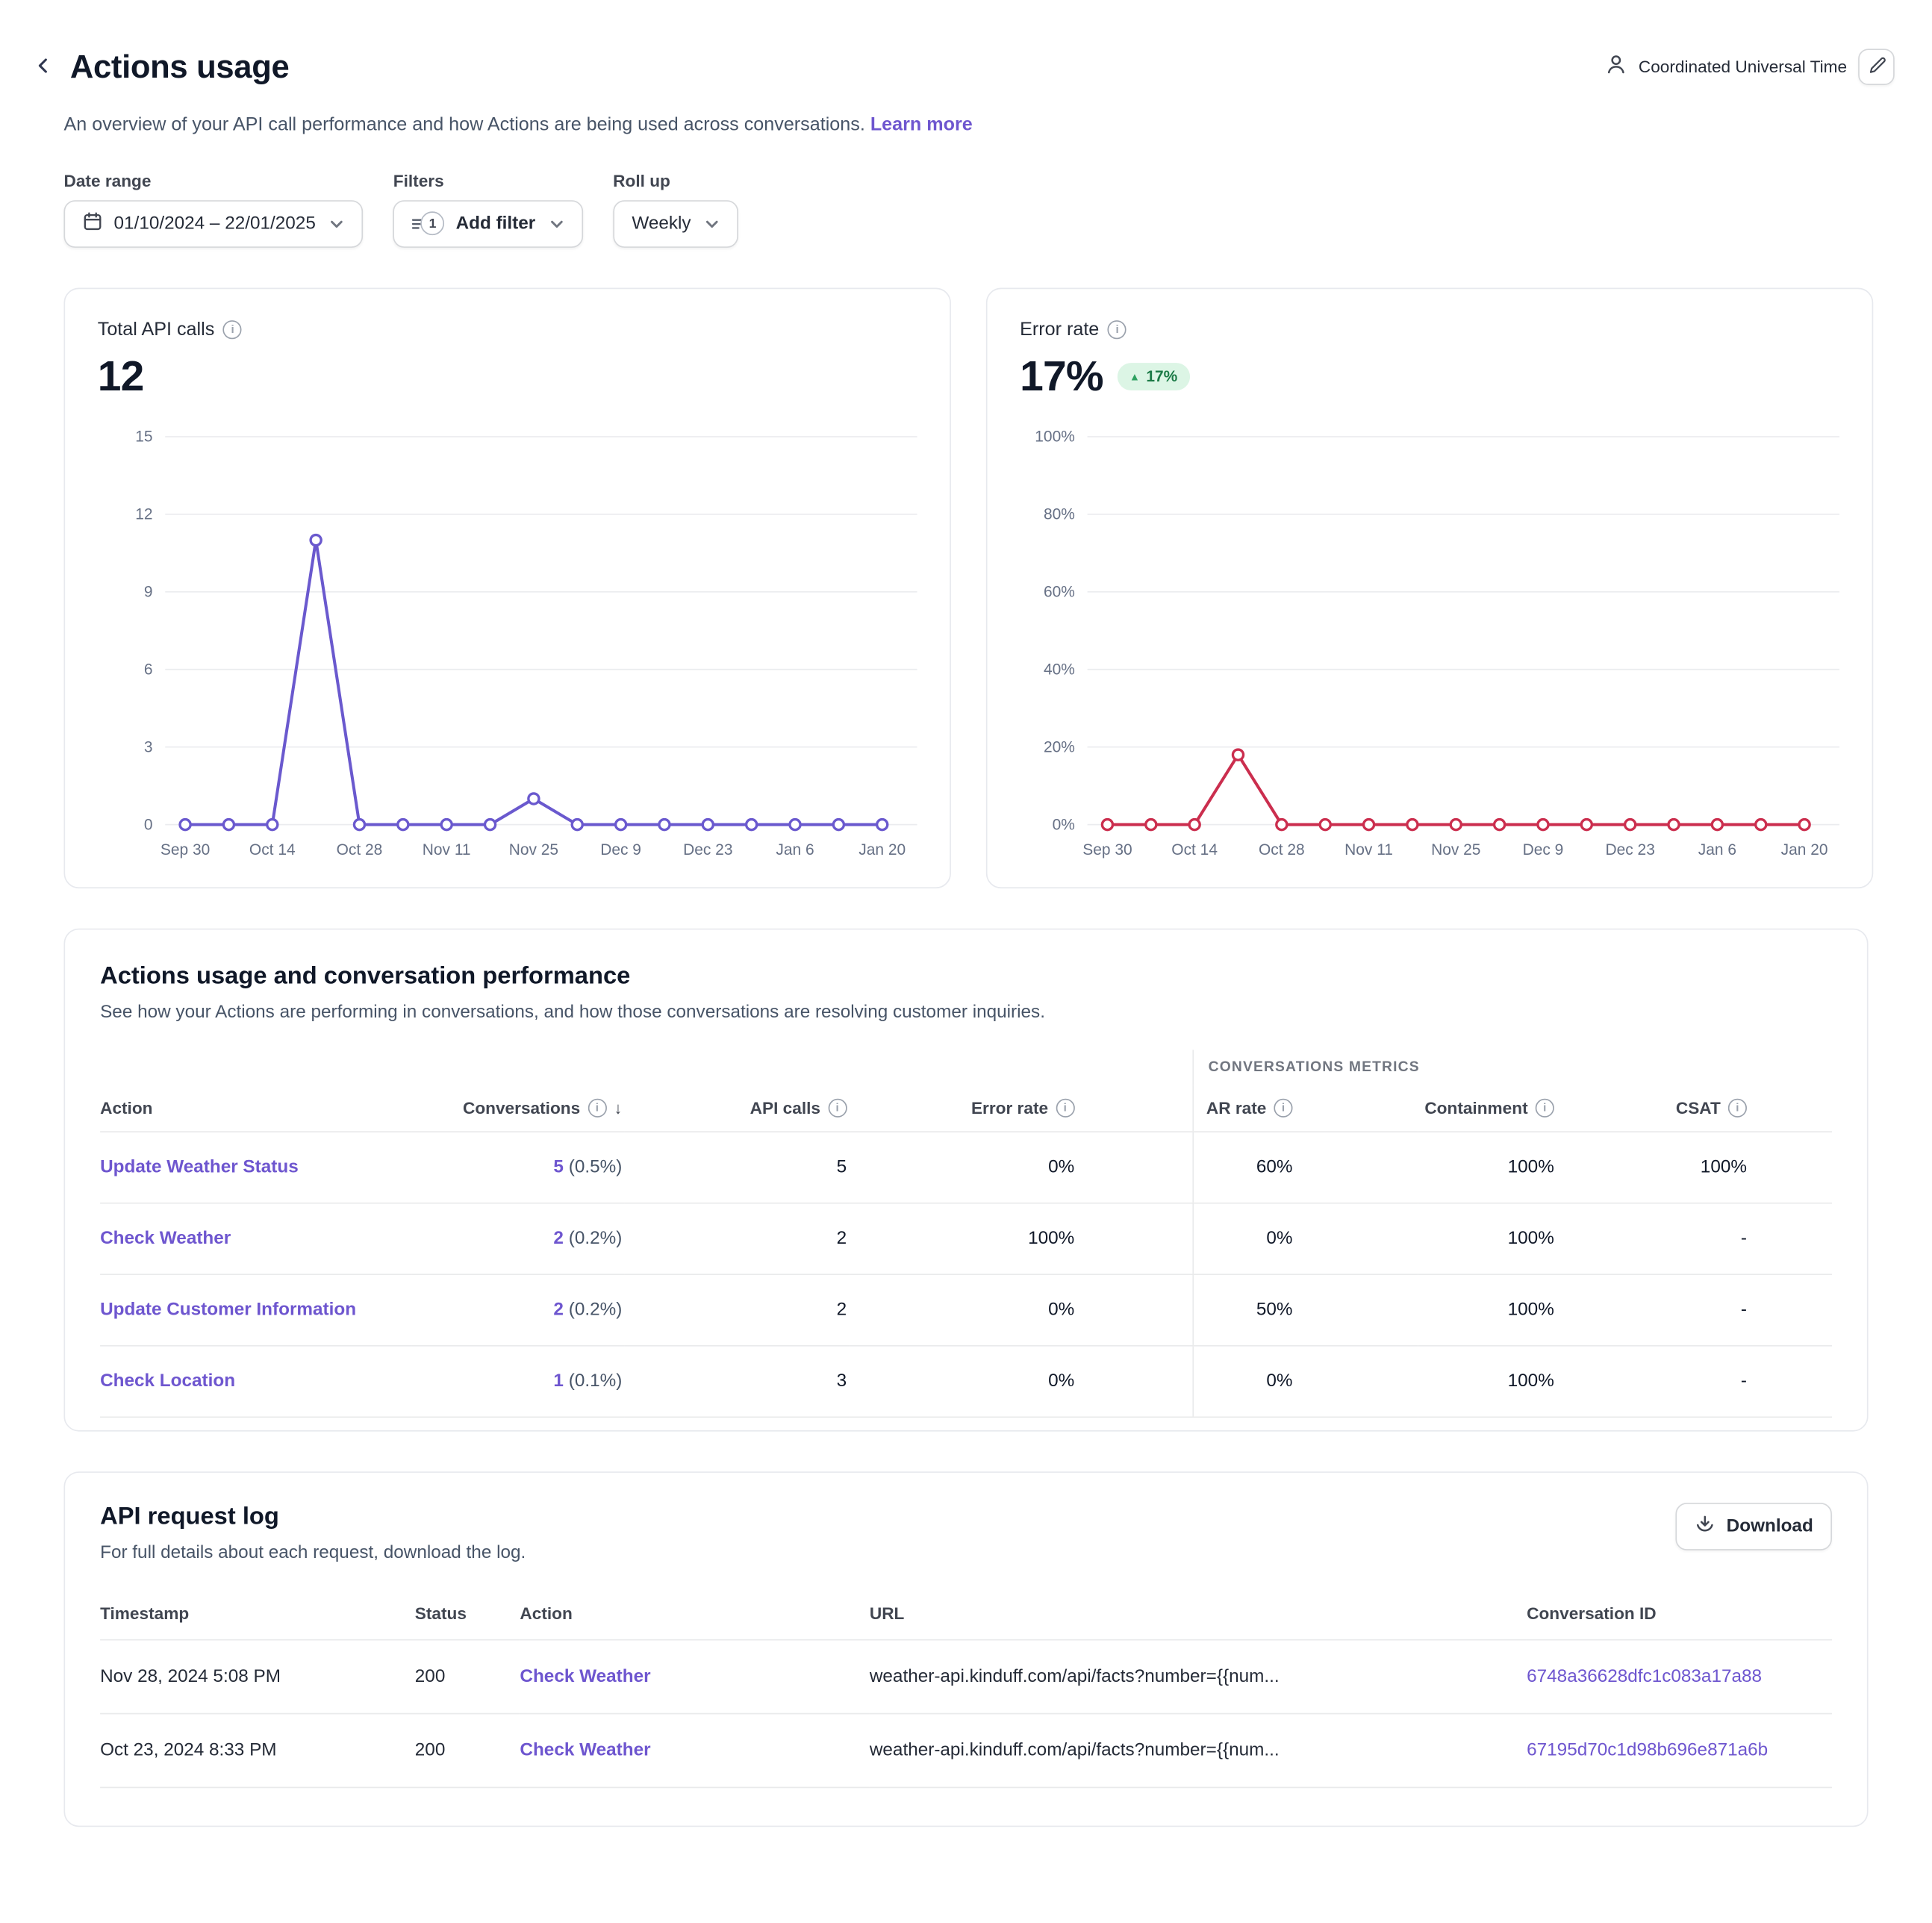 This screenshot has width=1932, height=1923. Describe the element at coordinates (519, 1108) in the screenshot. I see `col-conversations: Conversations` at that location.